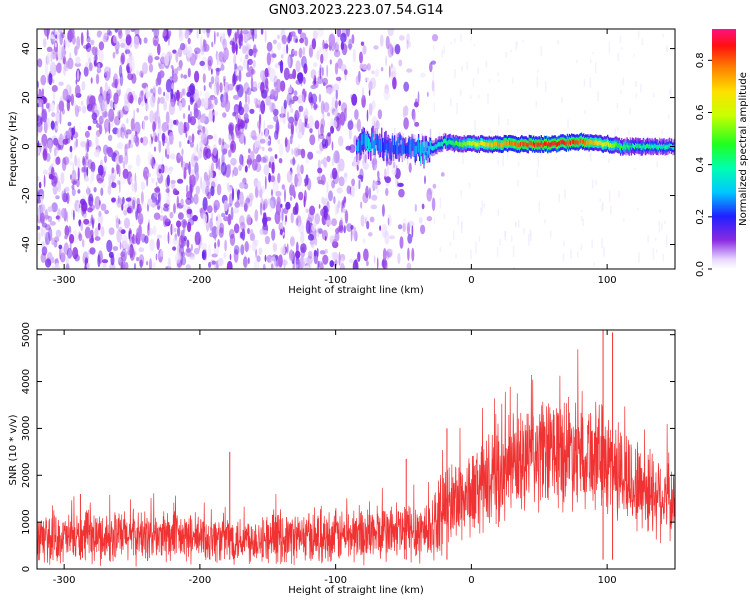 This screenshot has height=600, width=750. Describe the element at coordinates (13, 149) in the screenshot. I see `spectrogram-ylabel: Frequency (Hz)` at that location.